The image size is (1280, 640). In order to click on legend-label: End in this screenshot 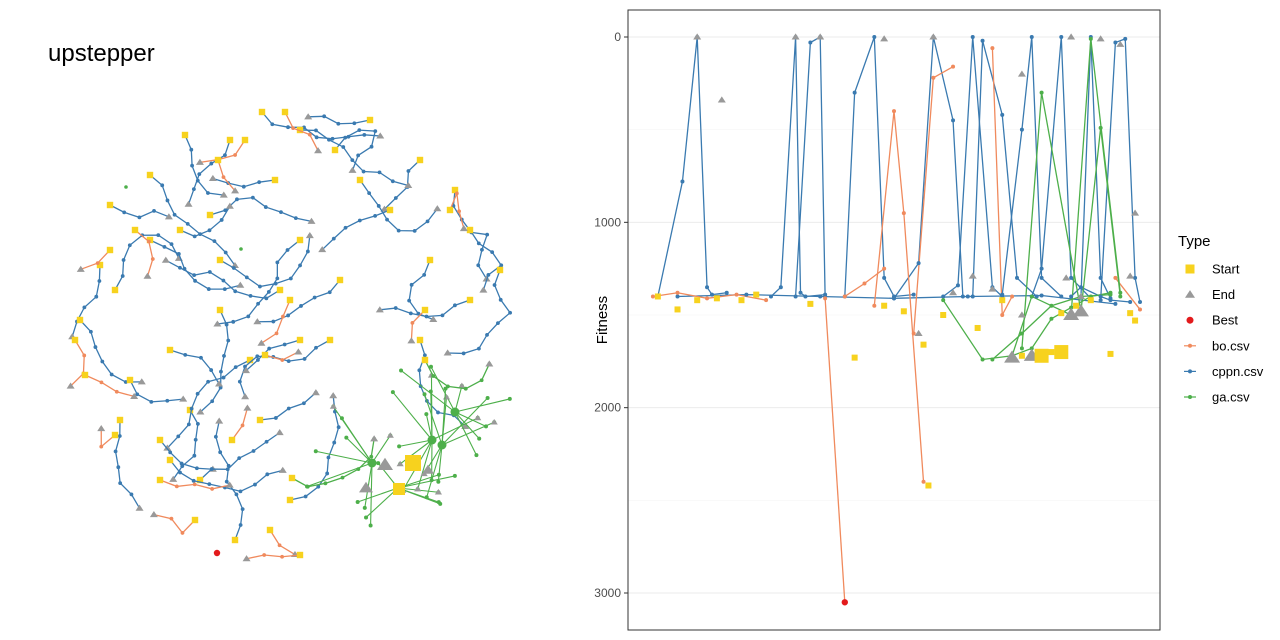, I will do `click(1223, 294)`.